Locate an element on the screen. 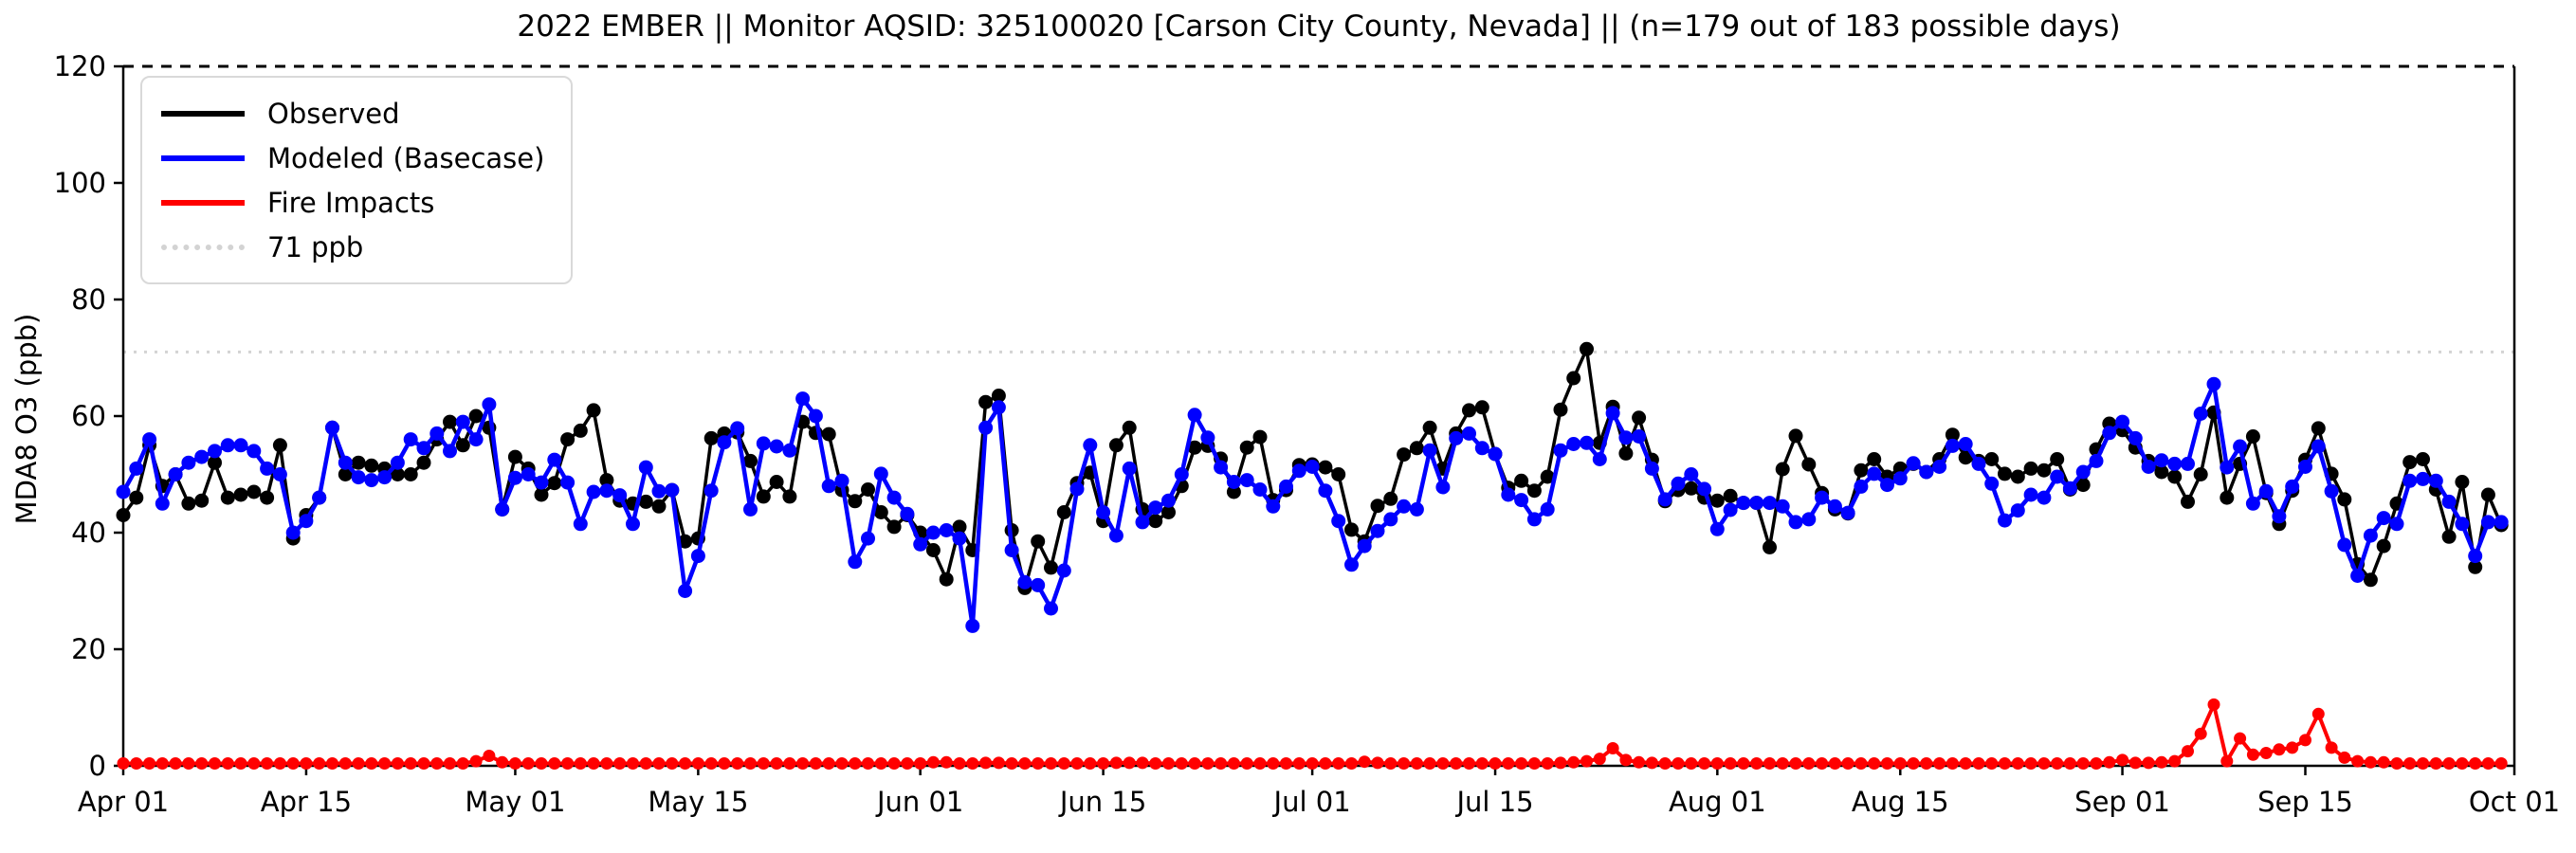 The image size is (2576, 853). legend-item: 71 ppb is located at coordinates (352, 247).